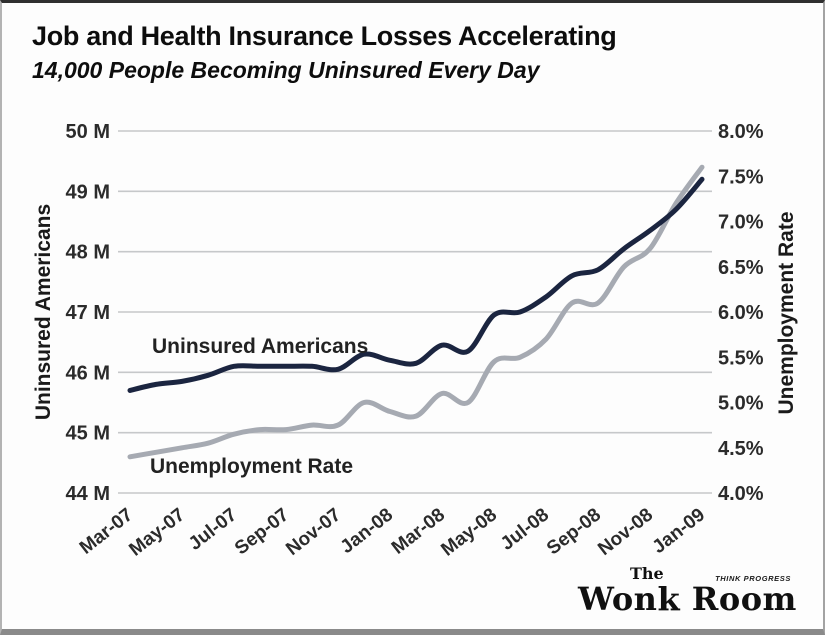  What do you see at coordinates (418, 531) in the screenshot?
I see `x-axis-tick-label: Mar-08` at bounding box center [418, 531].